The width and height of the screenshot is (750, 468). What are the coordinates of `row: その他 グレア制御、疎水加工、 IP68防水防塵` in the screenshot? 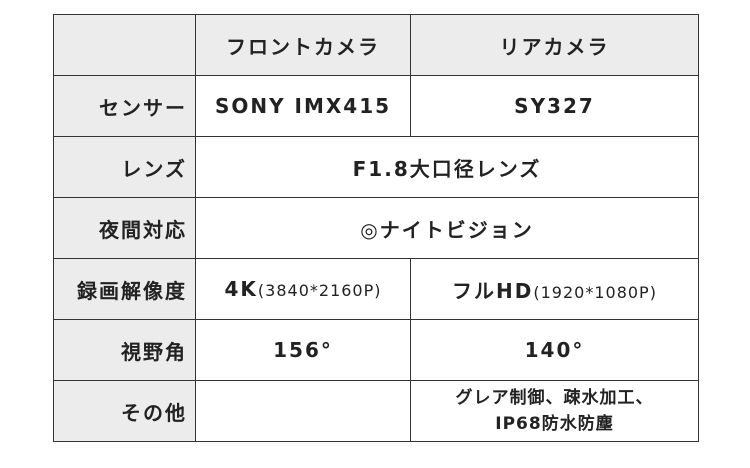 It's located at (376, 411).